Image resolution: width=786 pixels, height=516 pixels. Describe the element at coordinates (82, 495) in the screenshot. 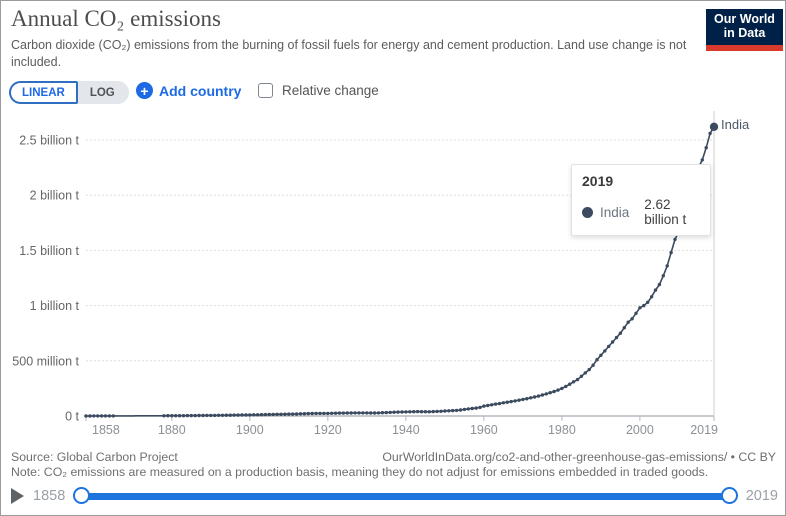

I see `timeline-start-handle` at that location.